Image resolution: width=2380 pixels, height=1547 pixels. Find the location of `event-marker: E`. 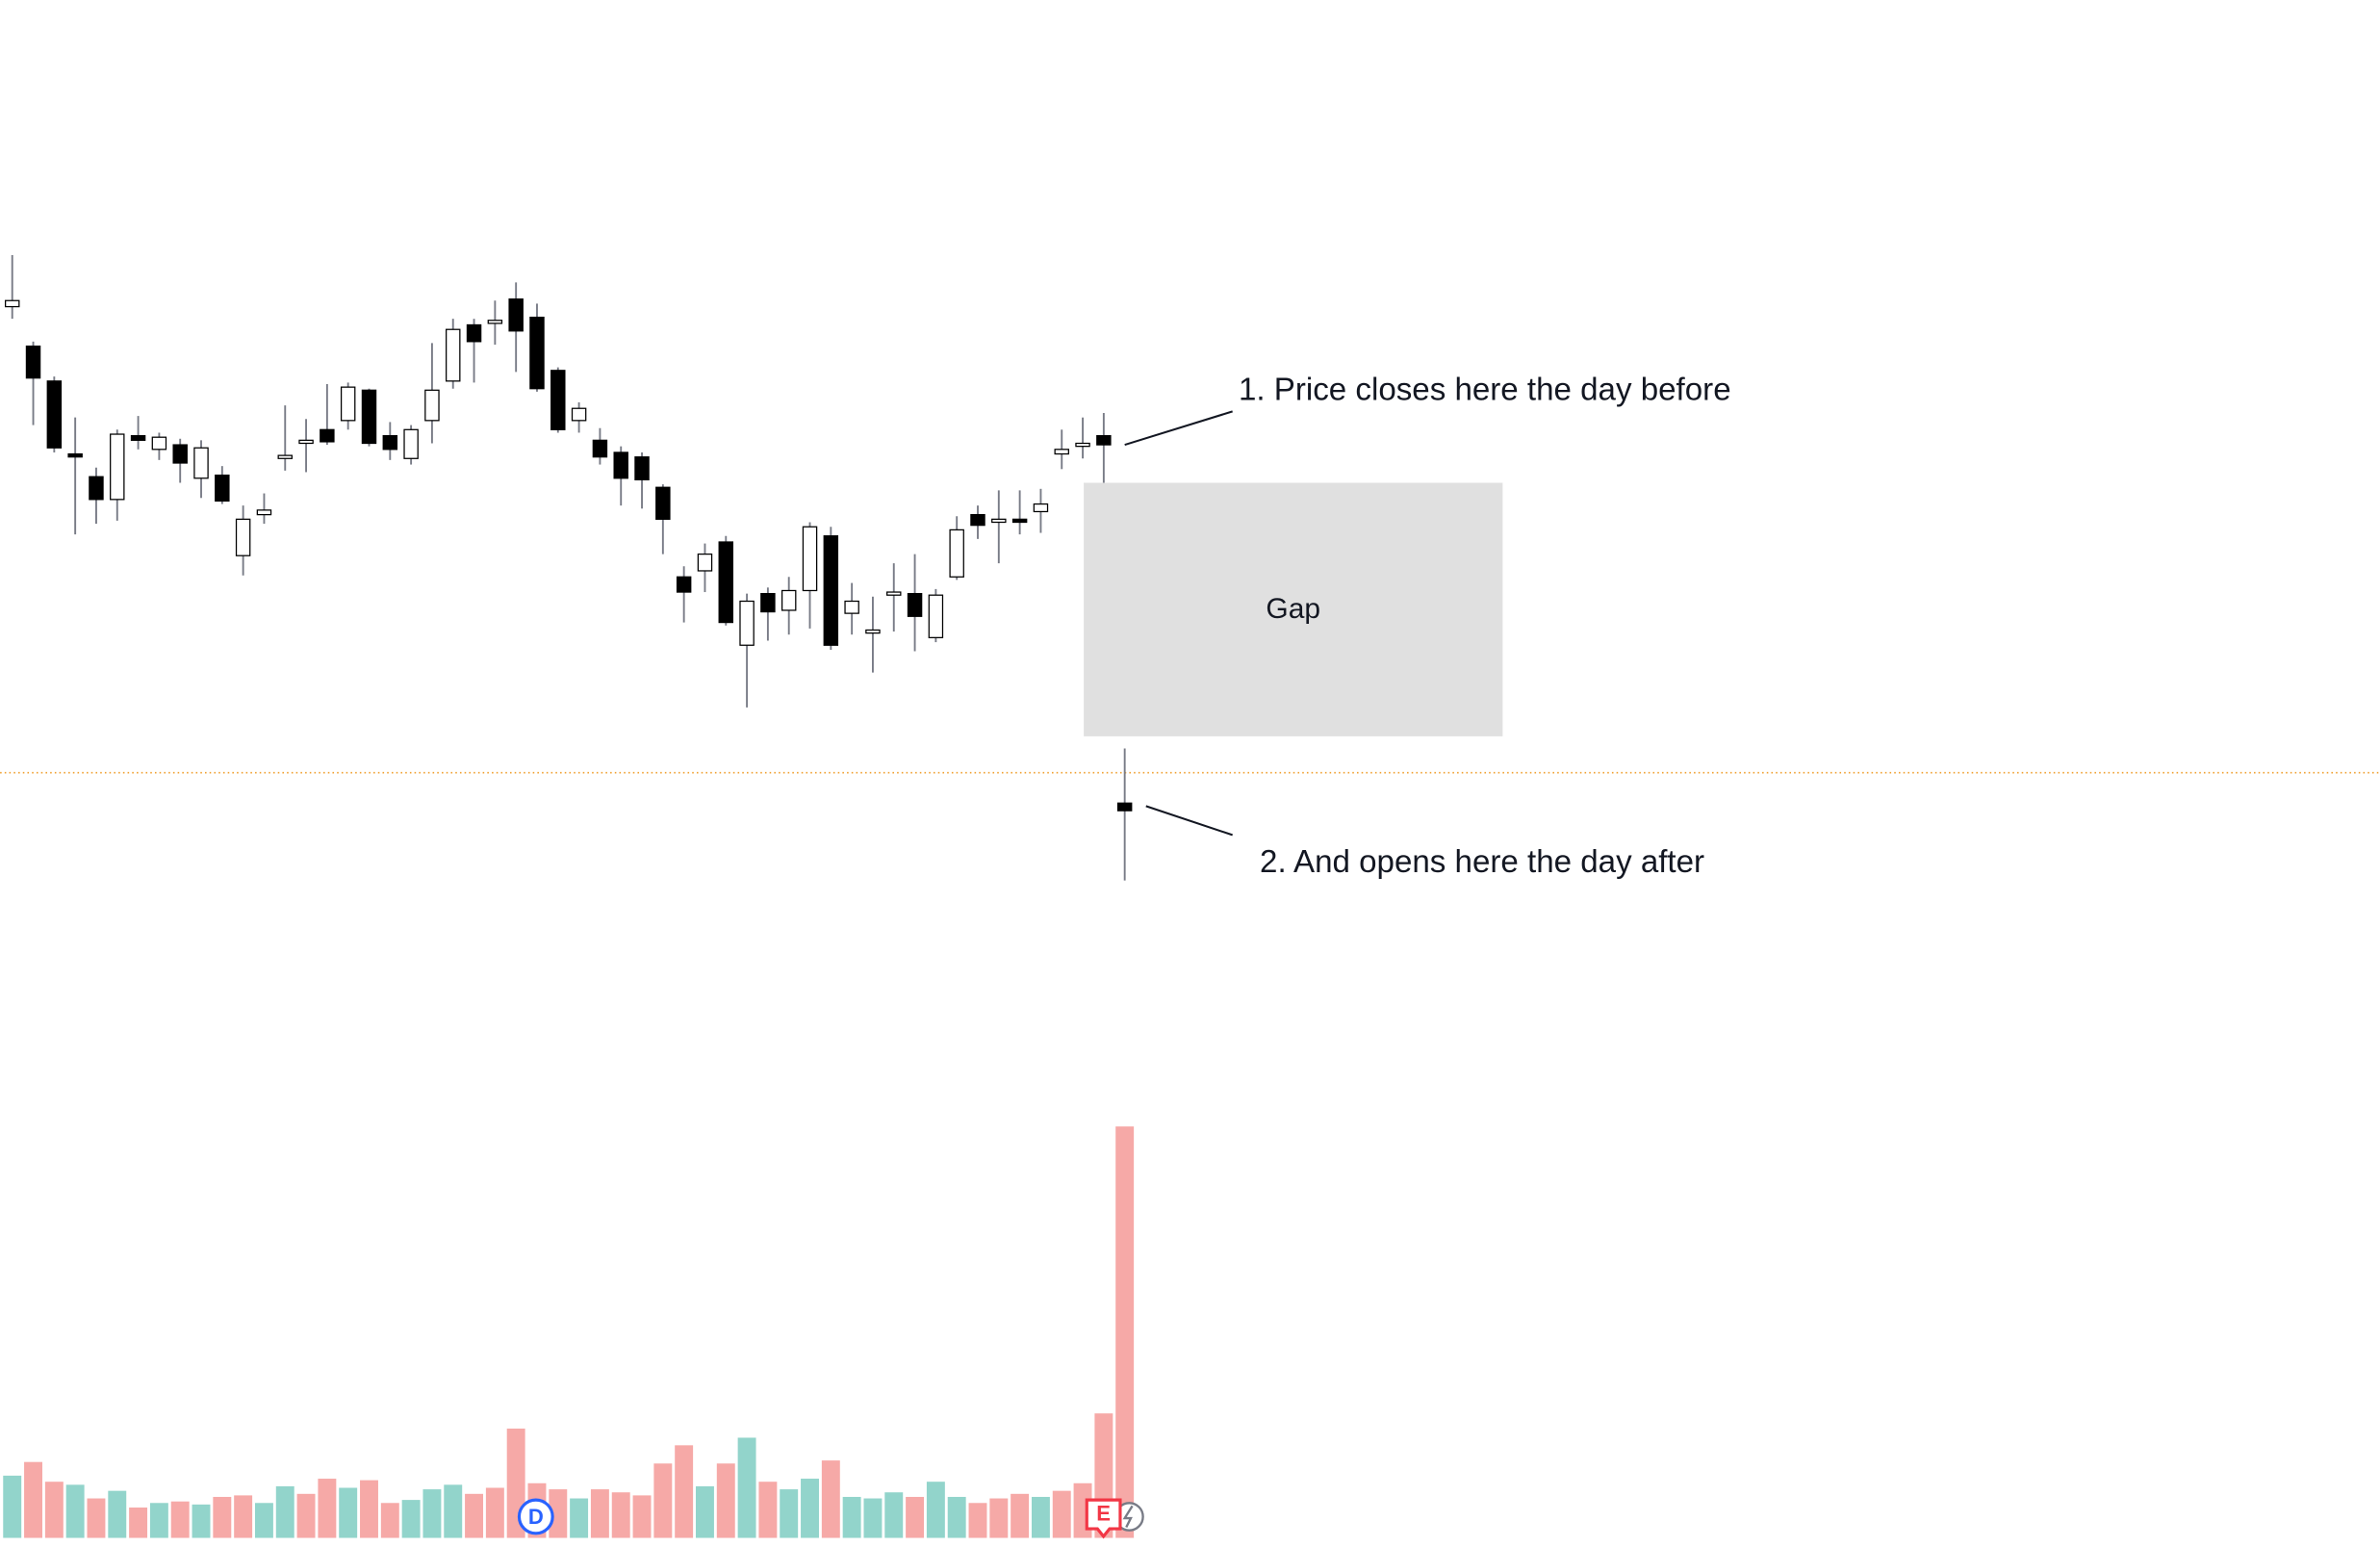

event-marker: E is located at coordinates (1115, 1518).